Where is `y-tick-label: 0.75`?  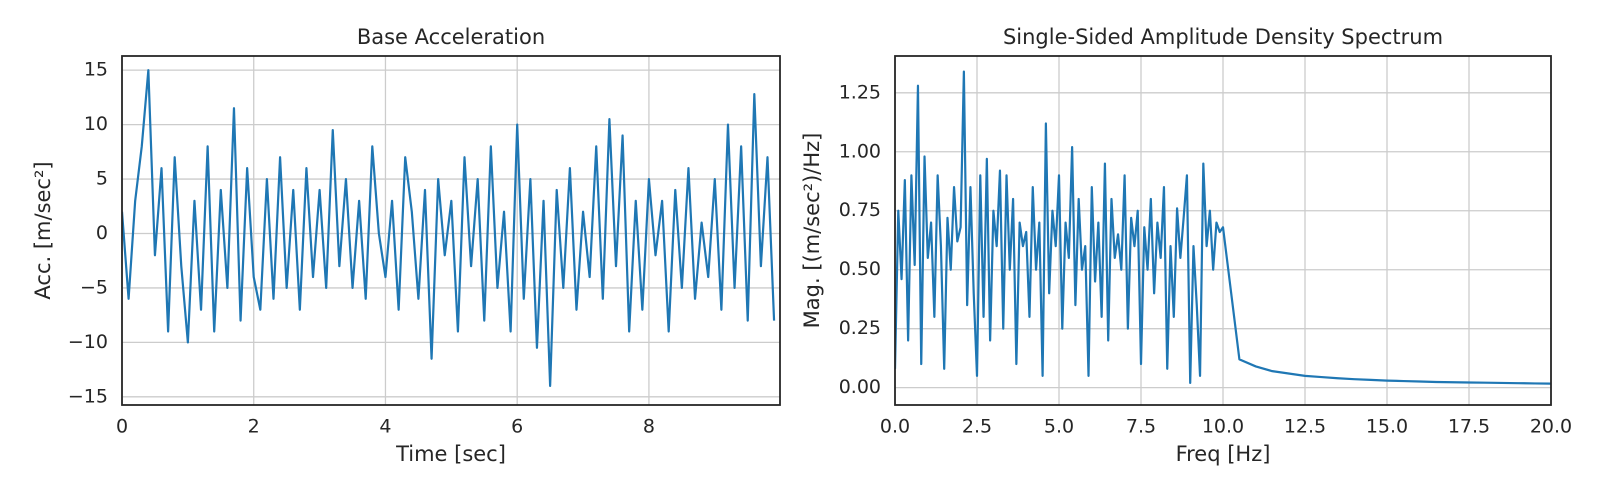 y-tick-label: 0.75 is located at coordinates (860, 210).